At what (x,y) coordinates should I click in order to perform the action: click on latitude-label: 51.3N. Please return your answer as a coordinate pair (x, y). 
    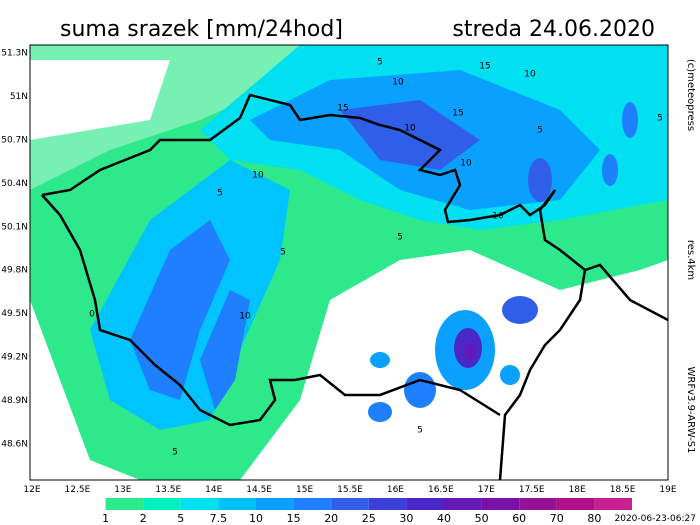
    Looking at the image, I should click on (14, 54).